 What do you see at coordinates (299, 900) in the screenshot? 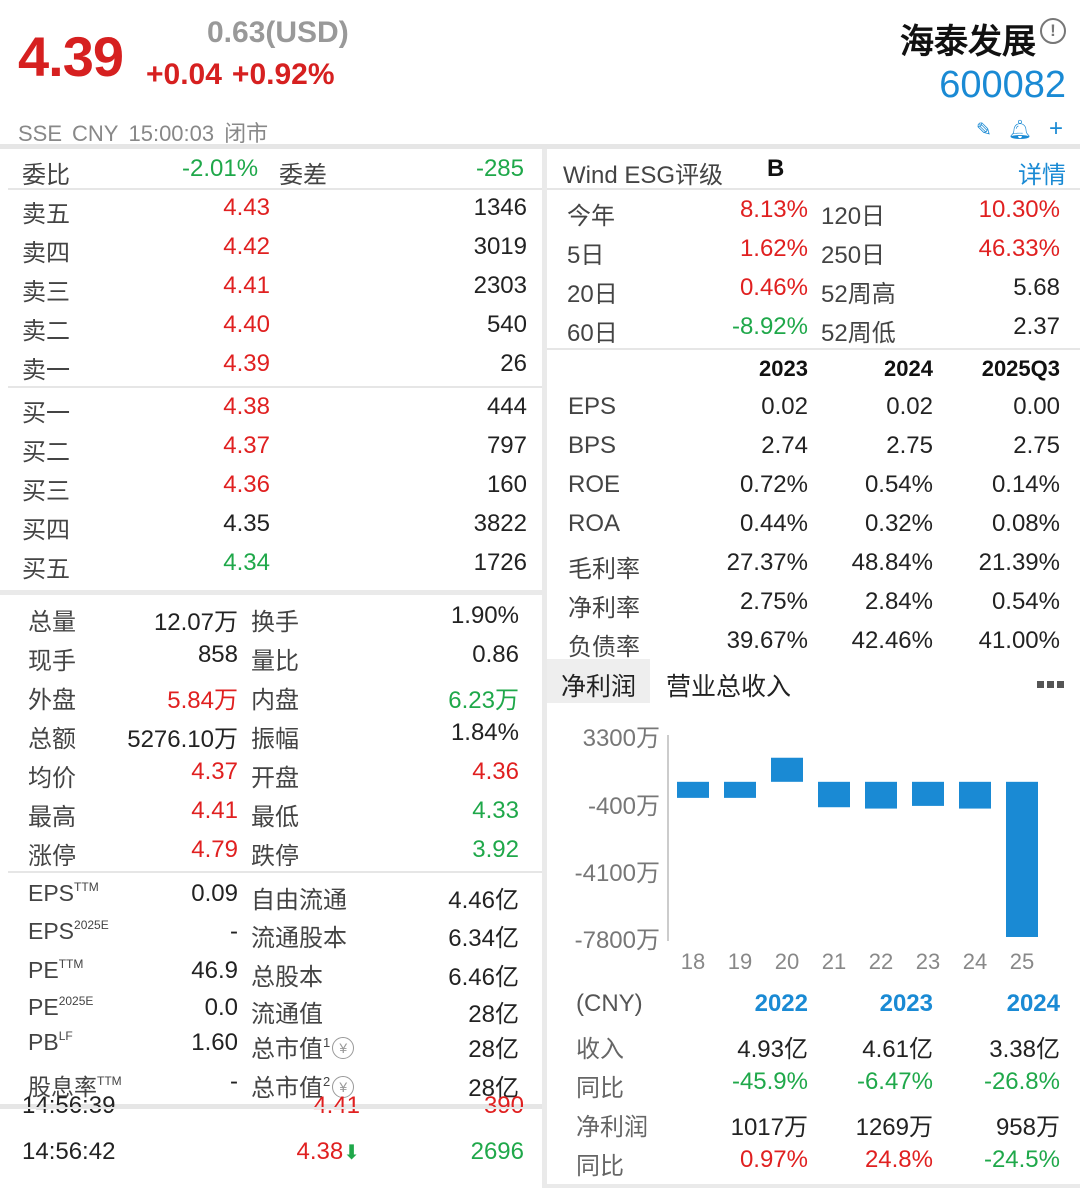
I see `valuation-label-text: 自由流通` at bounding box center [299, 900].